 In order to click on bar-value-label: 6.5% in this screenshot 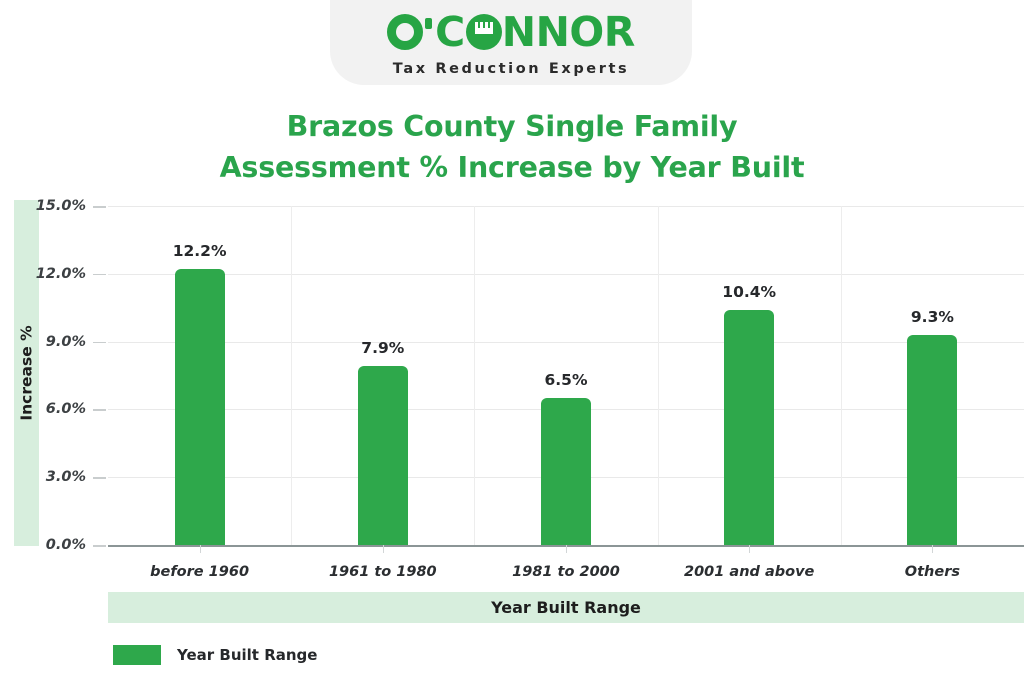, I will do `click(566, 380)`.